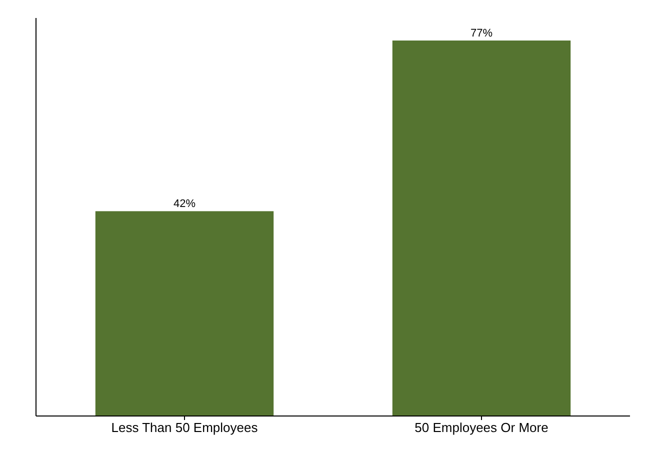 Image resolution: width=648 pixels, height=450 pixels. Describe the element at coordinates (184, 427) in the screenshot. I see `x-tick-label: Less Than 50 Employees` at that location.